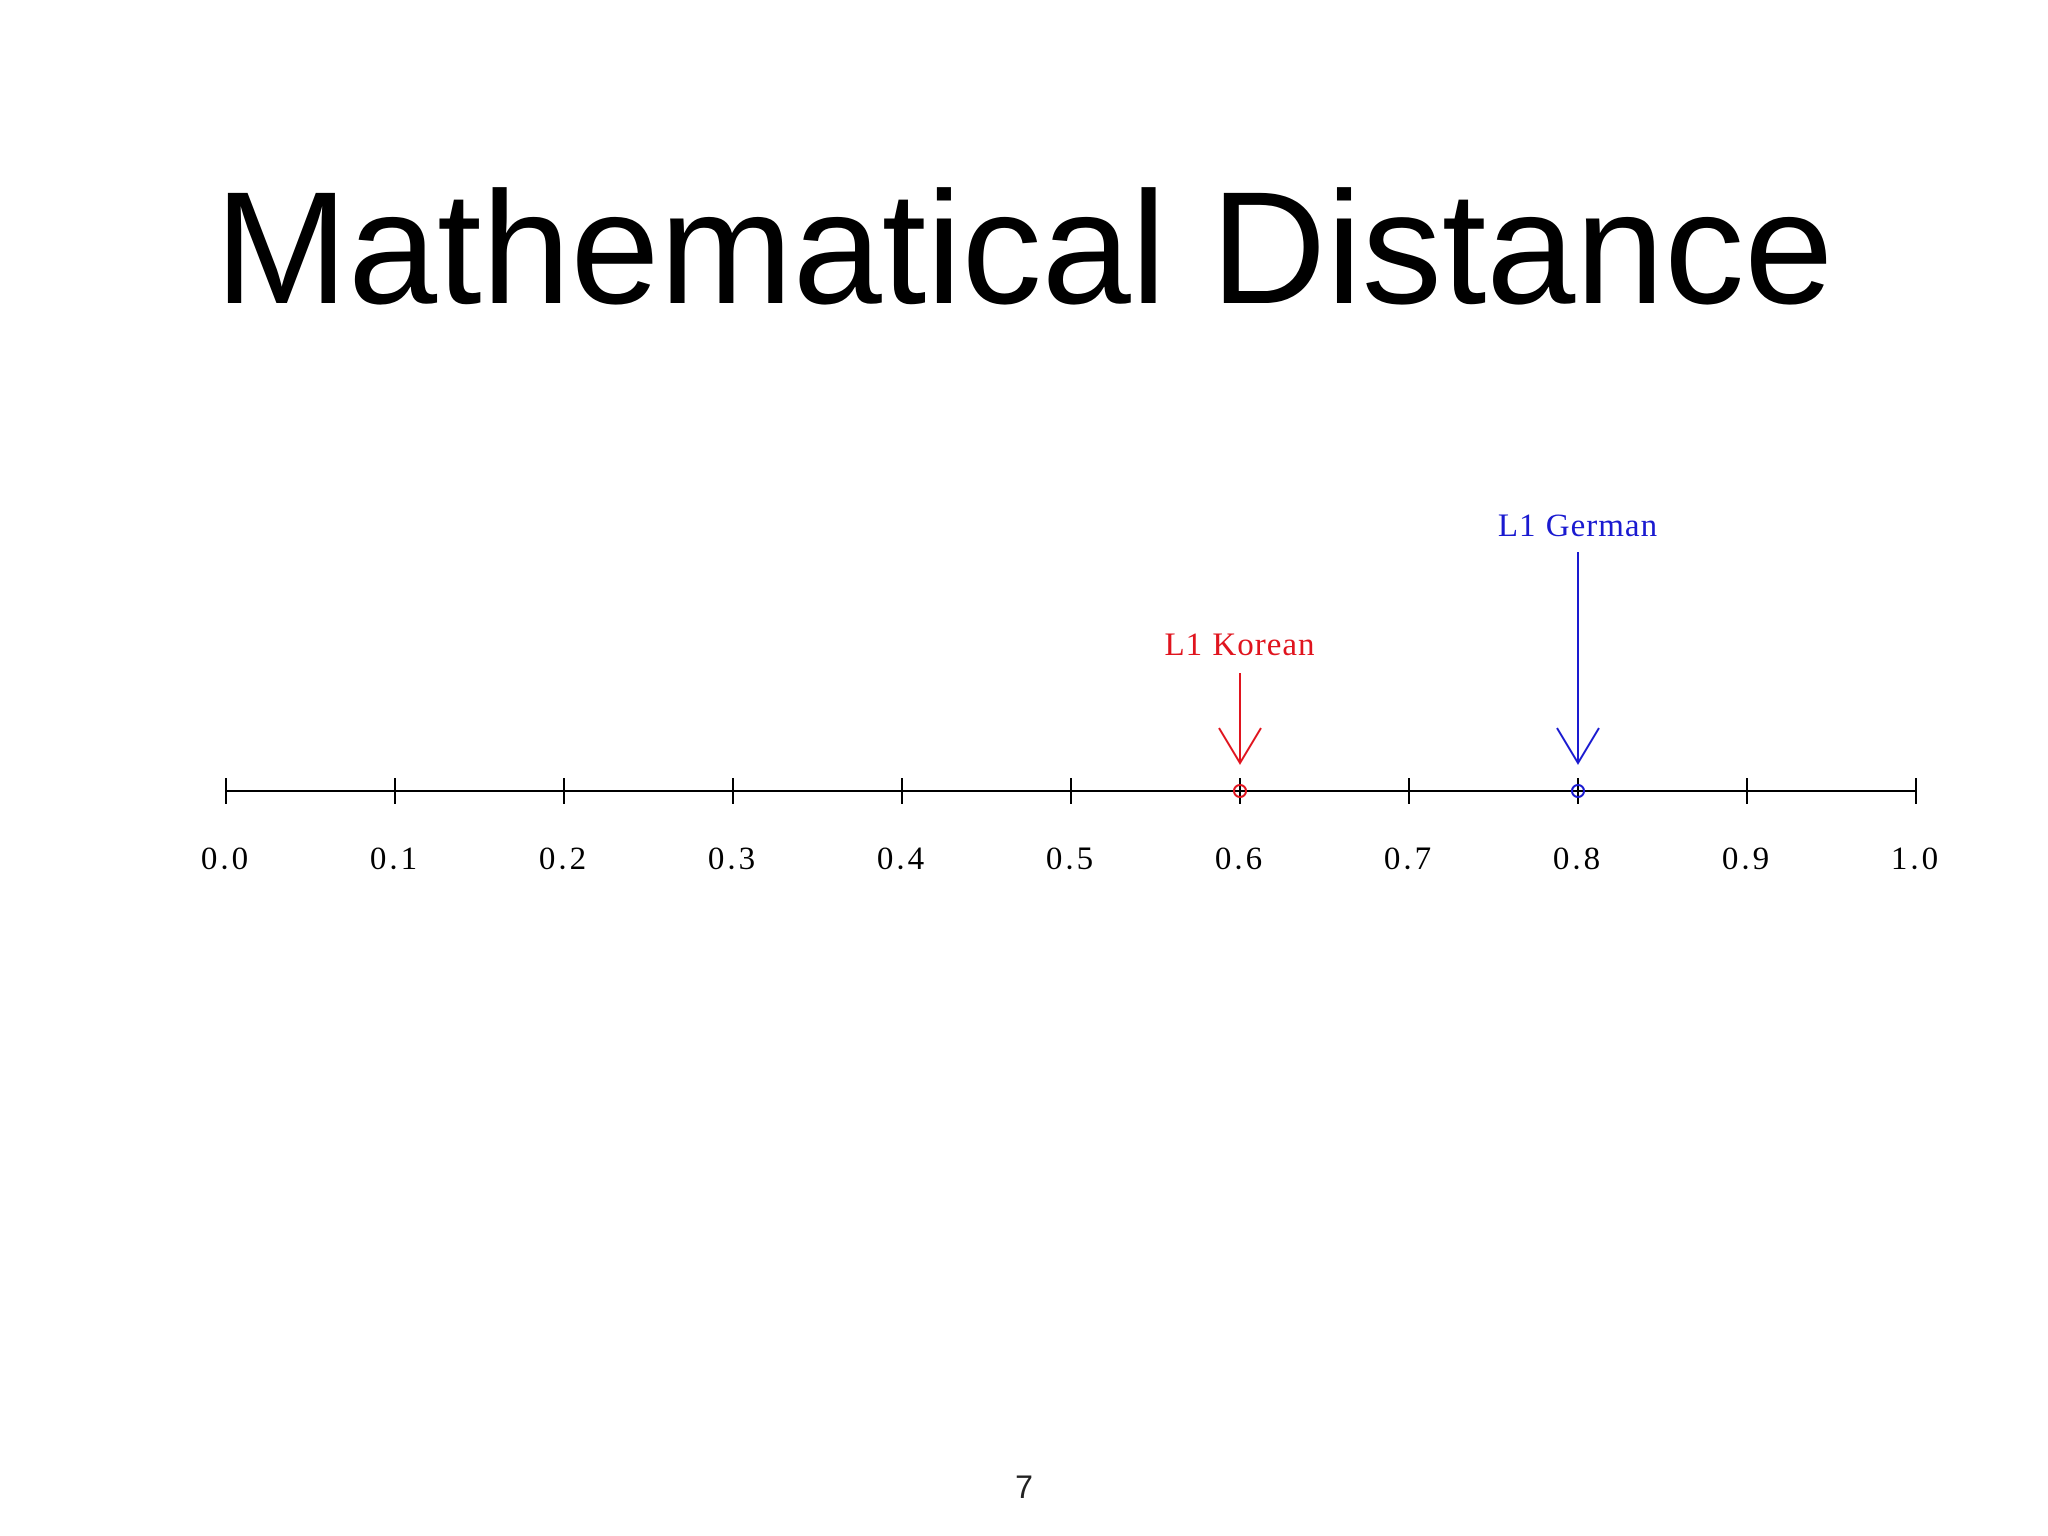  What do you see at coordinates (1409, 859) in the screenshot?
I see `x-tick-label: 0.7` at bounding box center [1409, 859].